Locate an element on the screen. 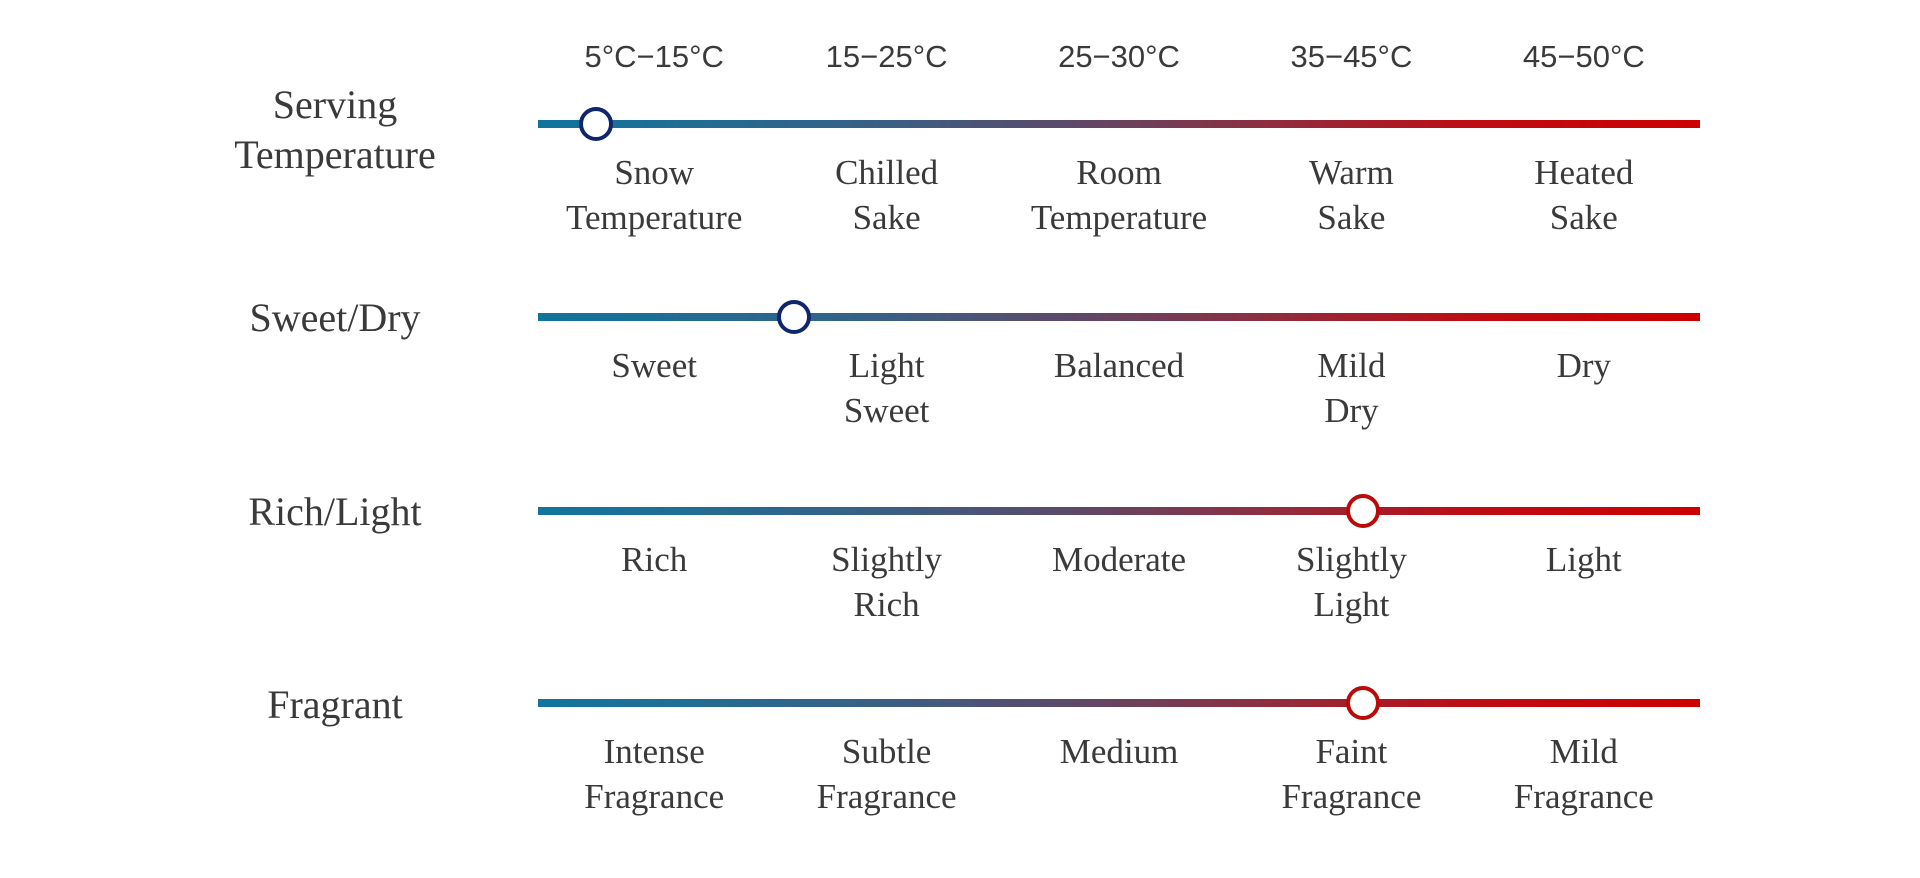 This screenshot has width=1920, height=878. scale-label-4: Light is located at coordinates (1583, 559).